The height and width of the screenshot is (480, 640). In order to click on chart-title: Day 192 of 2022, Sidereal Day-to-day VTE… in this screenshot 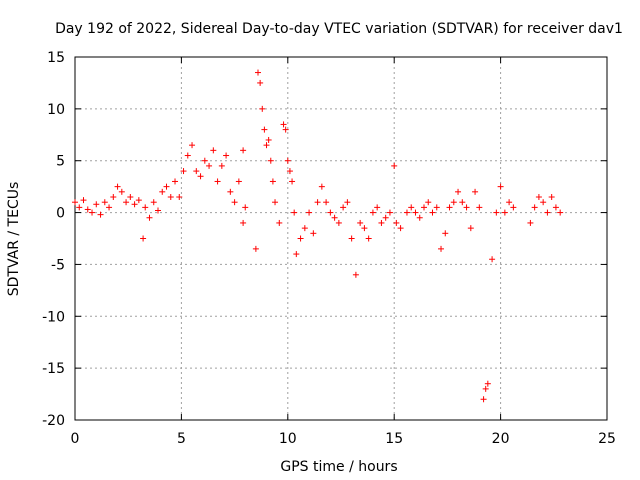, I will do `click(339, 29)`.